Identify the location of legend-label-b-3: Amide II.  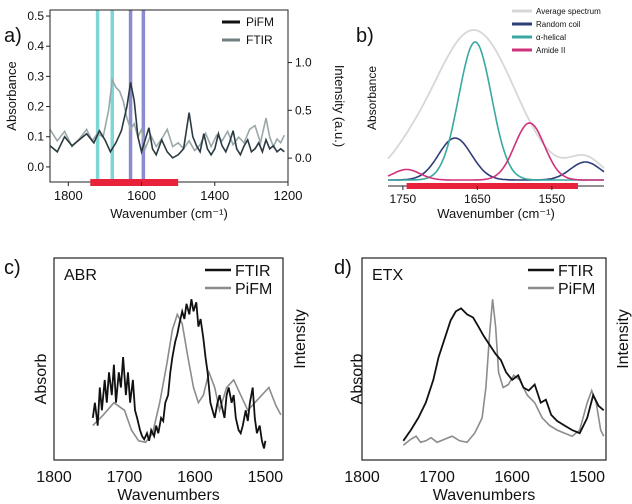
(550, 50).